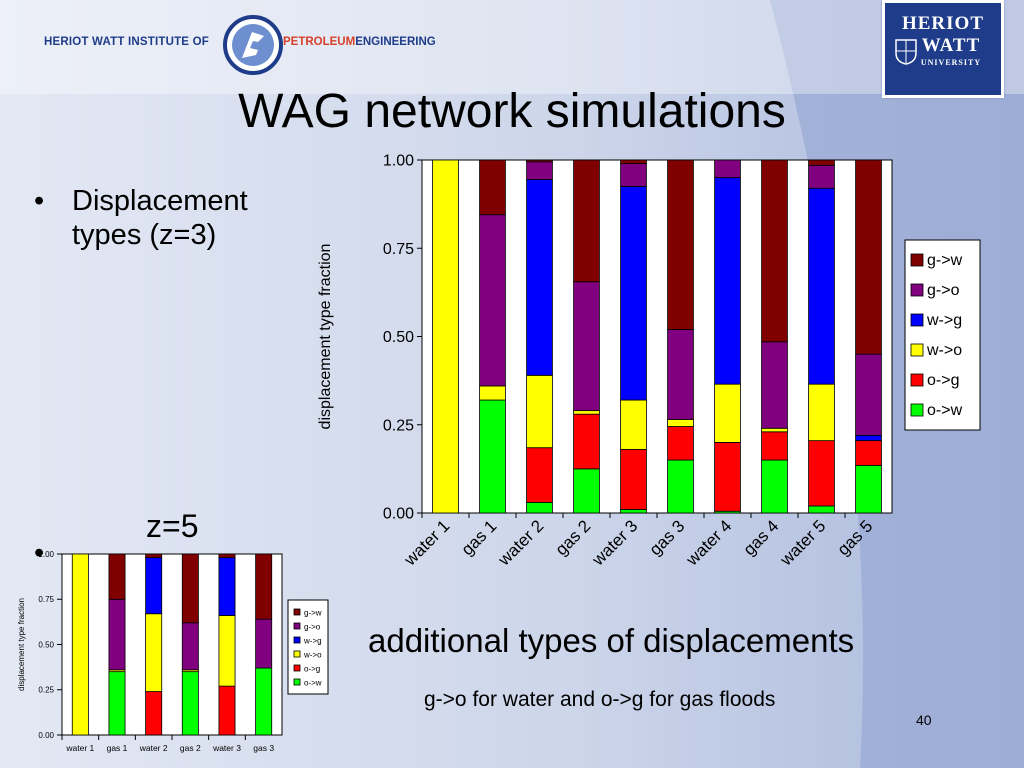 This screenshot has height=768, width=1024. What do you see at coordinates (172, 644) in the screenshot?
I see `plot-area` at bounding box center [172, 644].